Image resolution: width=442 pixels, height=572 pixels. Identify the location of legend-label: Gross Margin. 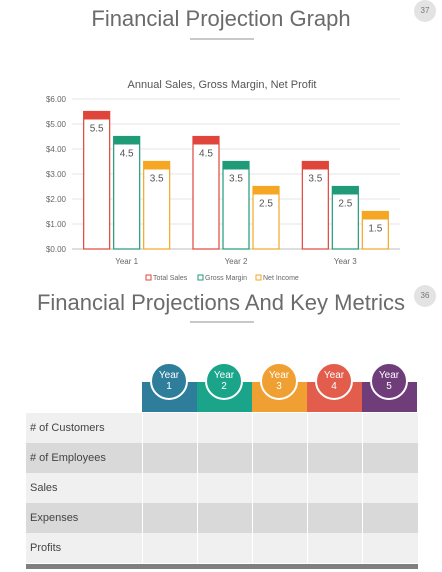
(226, 278).